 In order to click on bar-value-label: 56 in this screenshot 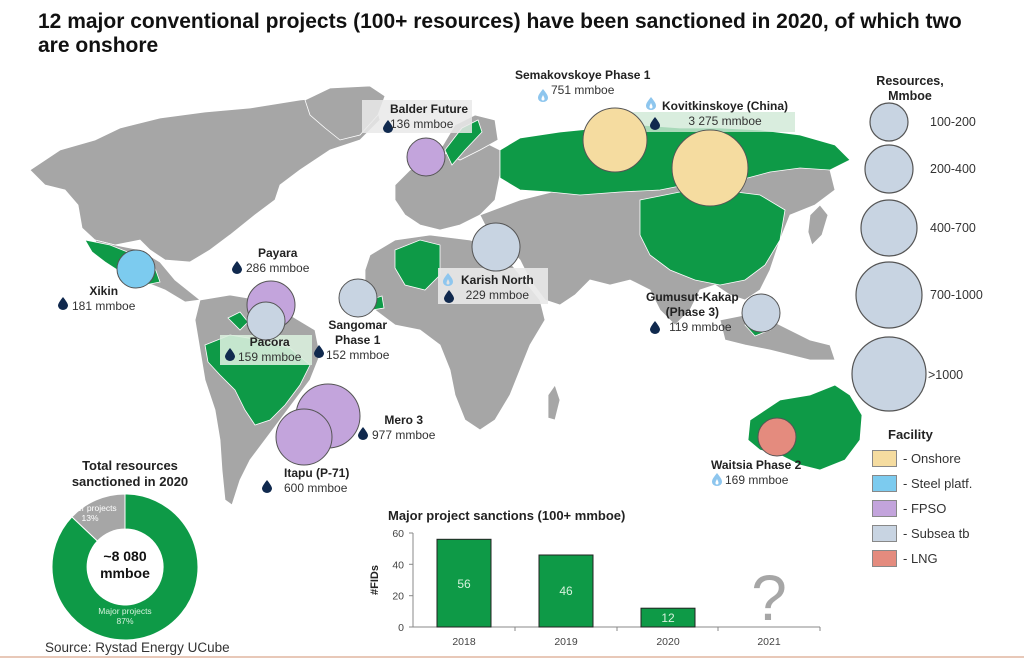, I will do `click(464, 584)`.